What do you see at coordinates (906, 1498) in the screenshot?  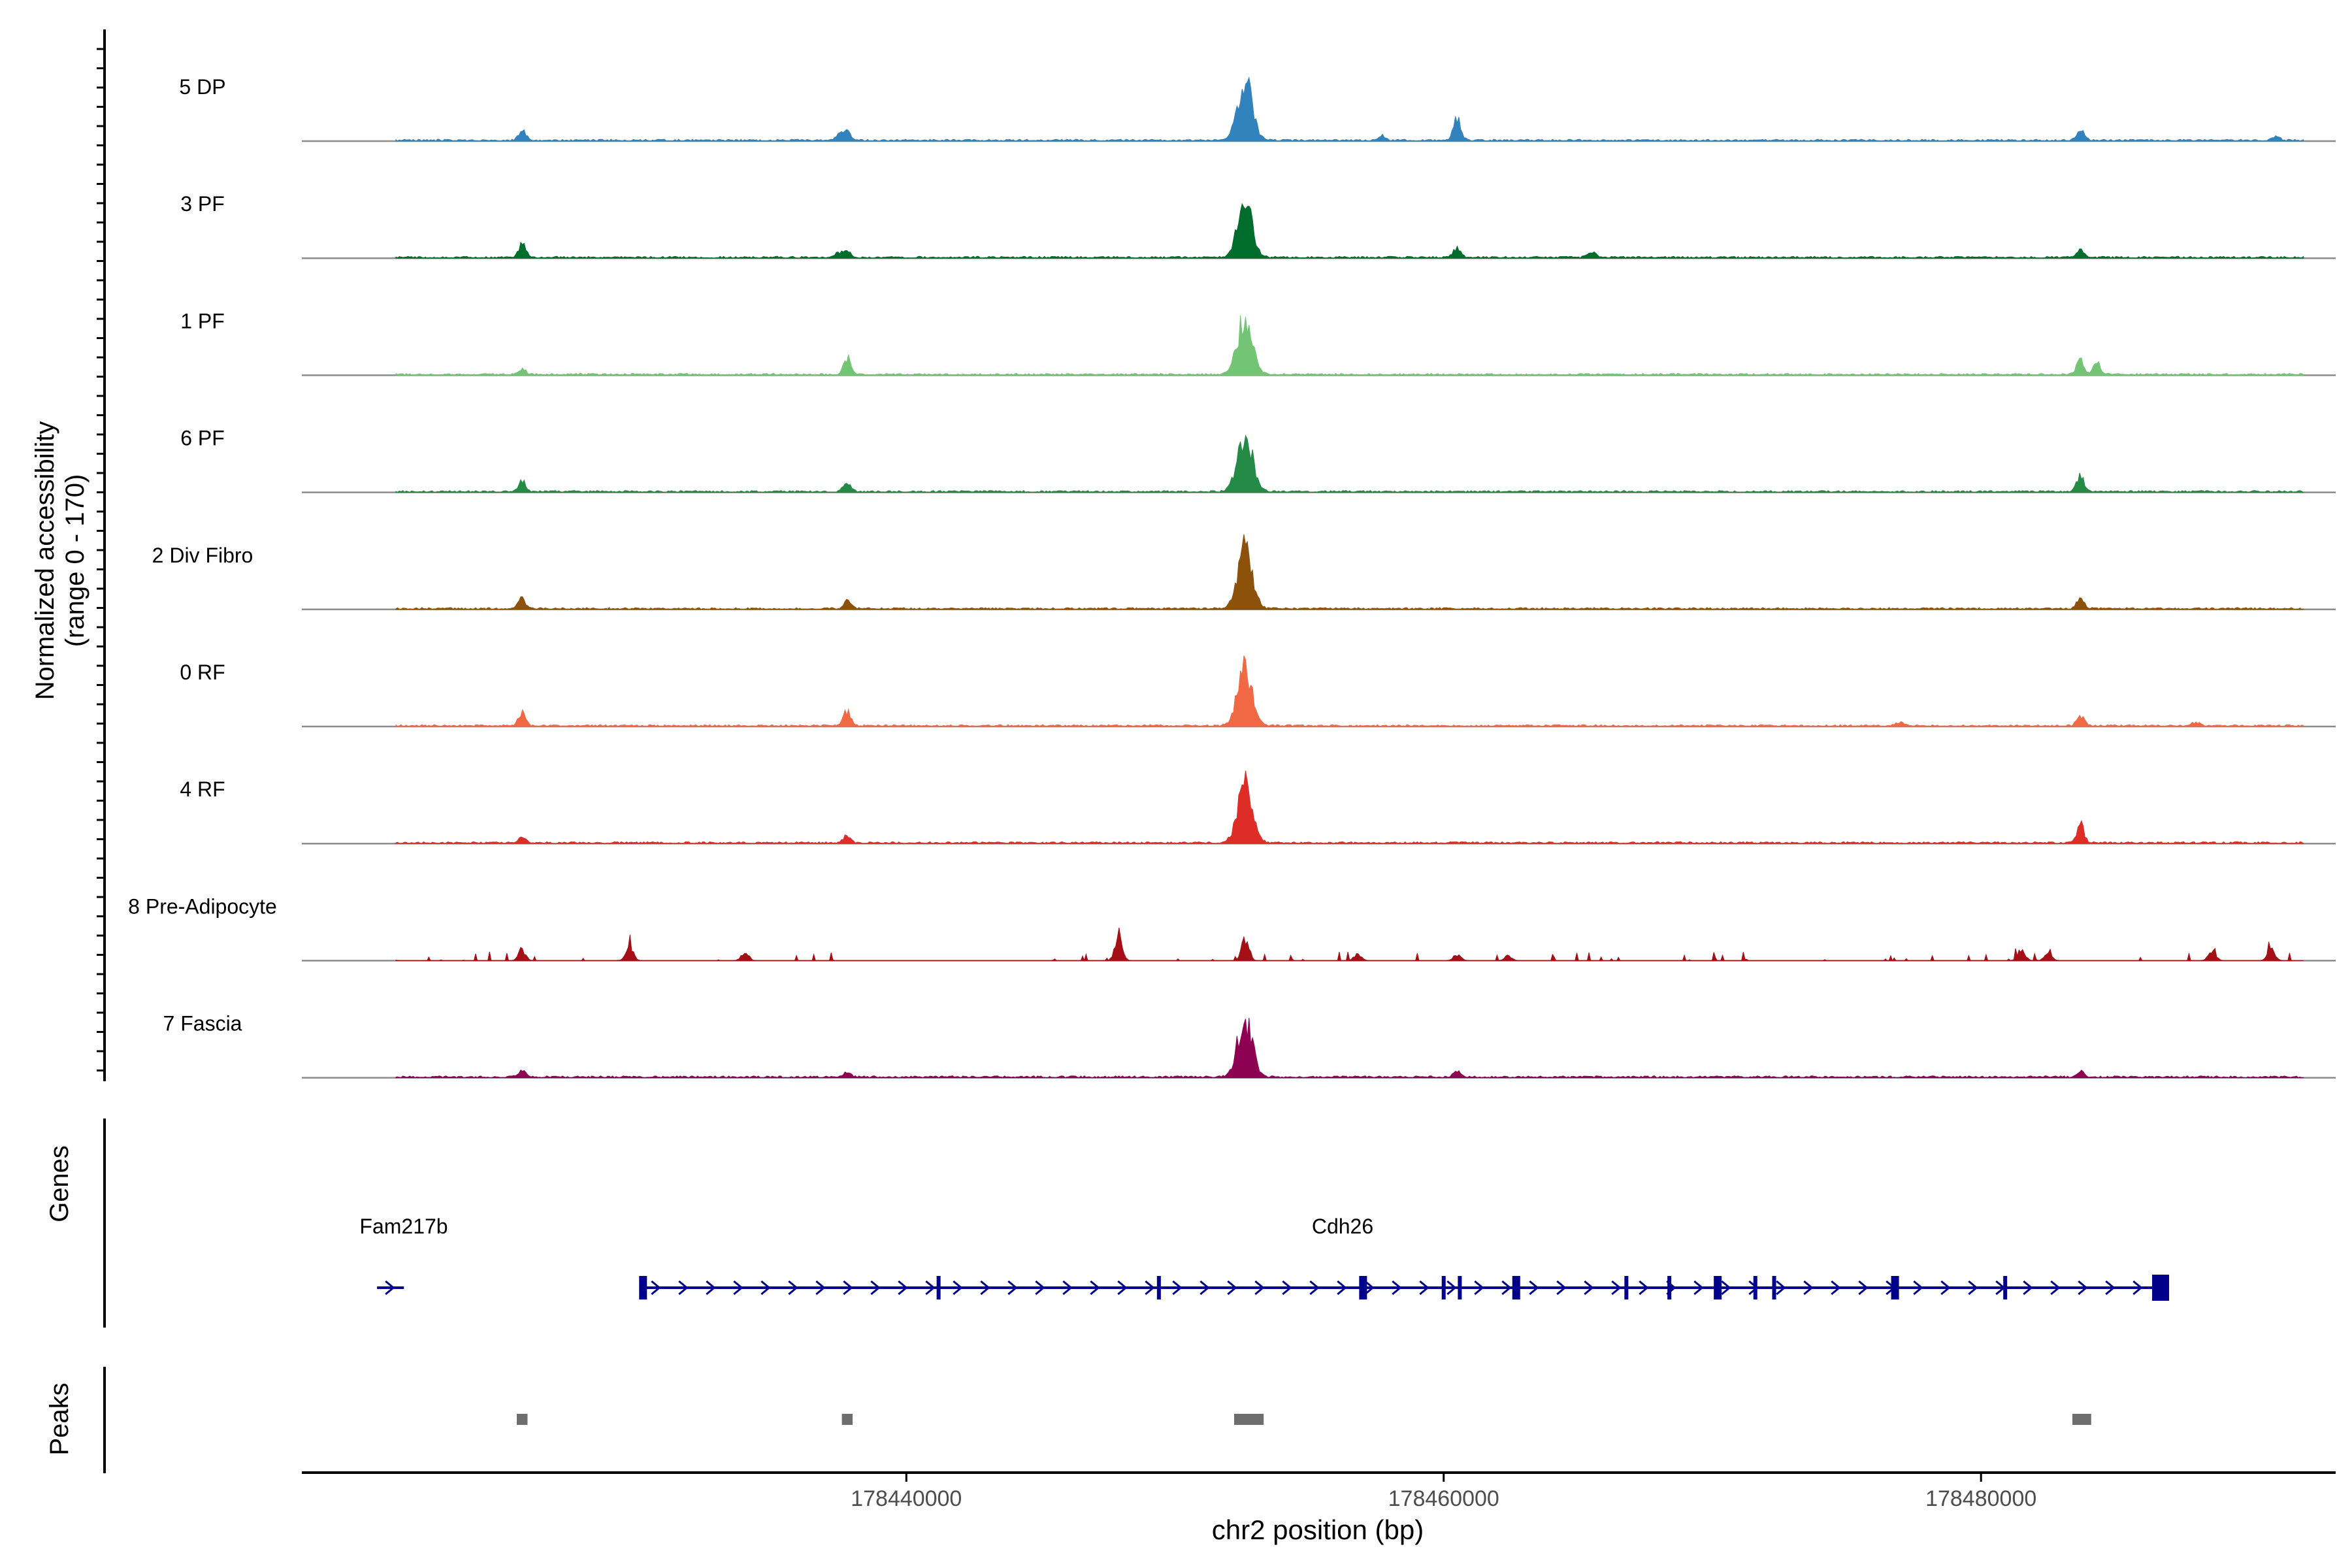 I see `x-tick-label: 178440000` at bounding box center [906, 1498].